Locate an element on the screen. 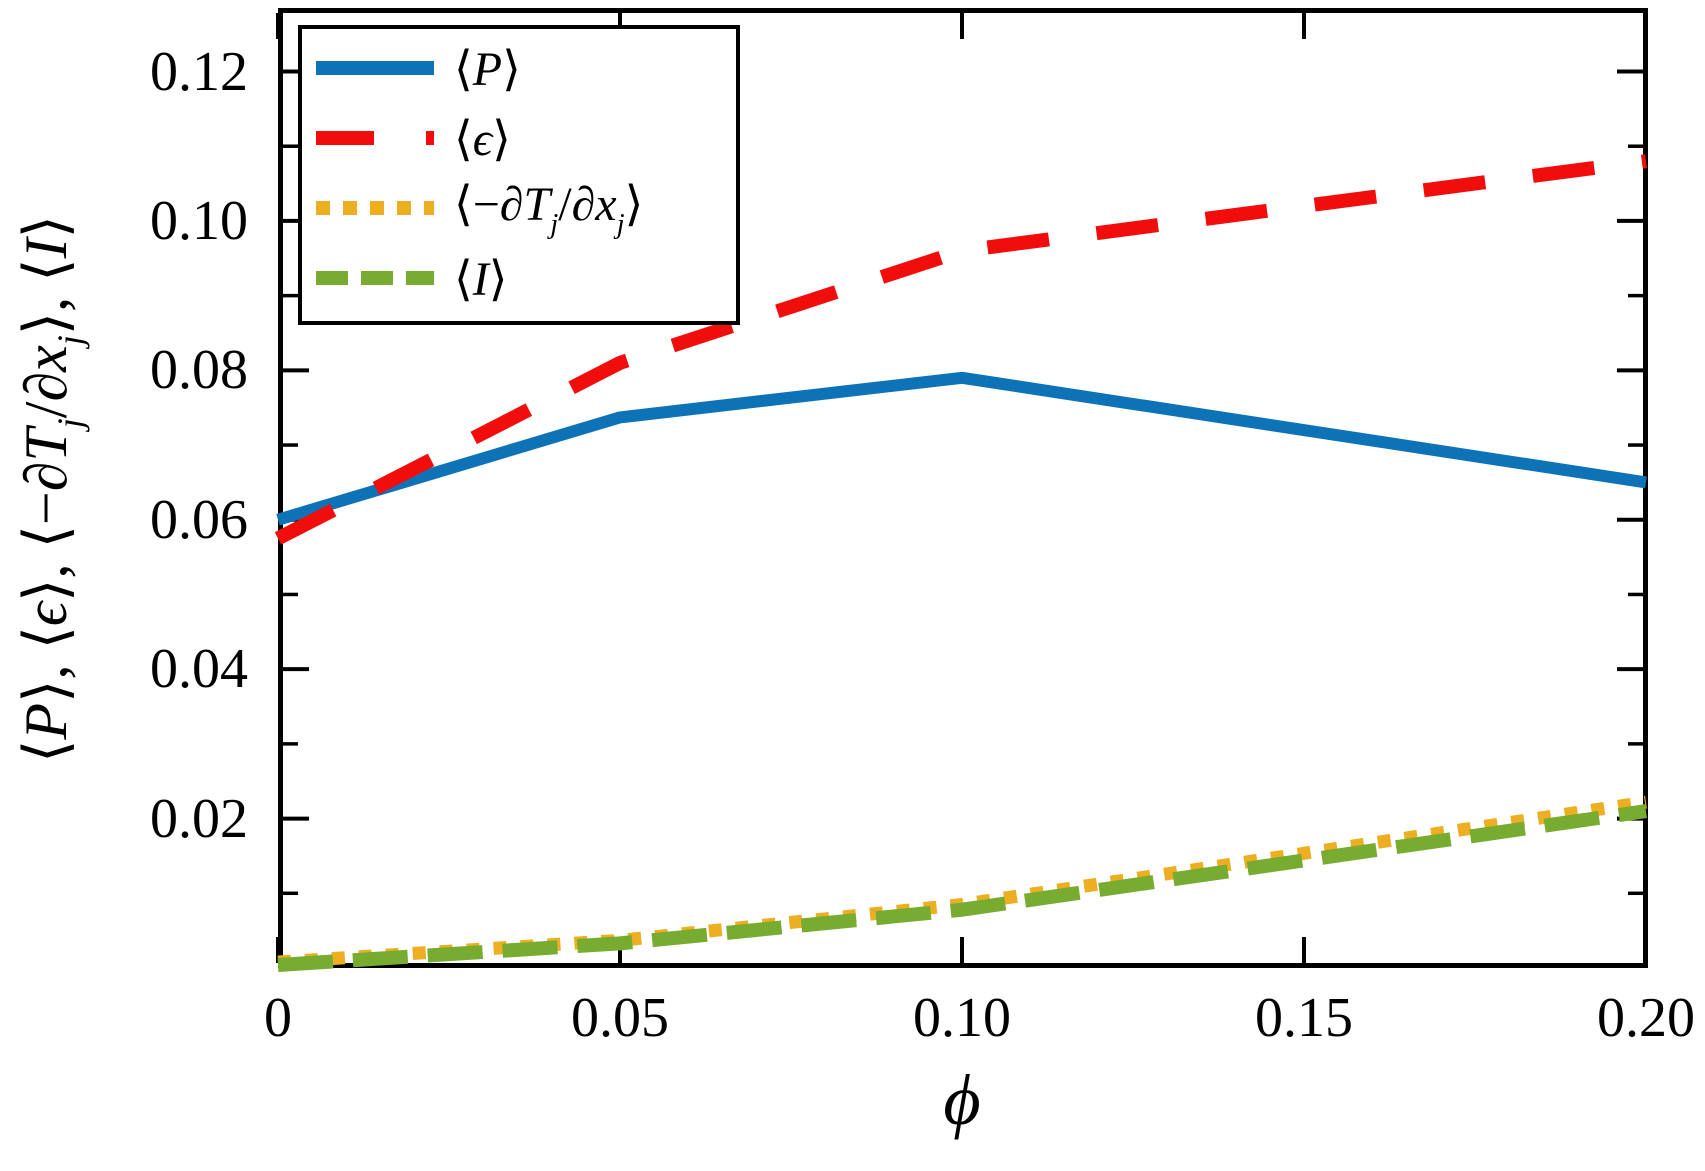 Image resolution: width=1705 pixels, height=1171 pixels. legend-label-dTdx-series: ⟨−∂Tj/∂xj⟩ is located at coordinates (548, 210).